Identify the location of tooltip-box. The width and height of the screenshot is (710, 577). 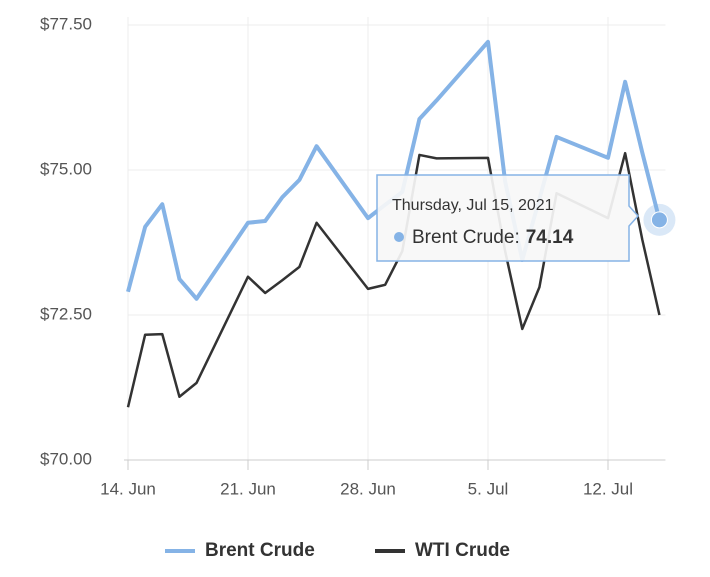
(508, 218).